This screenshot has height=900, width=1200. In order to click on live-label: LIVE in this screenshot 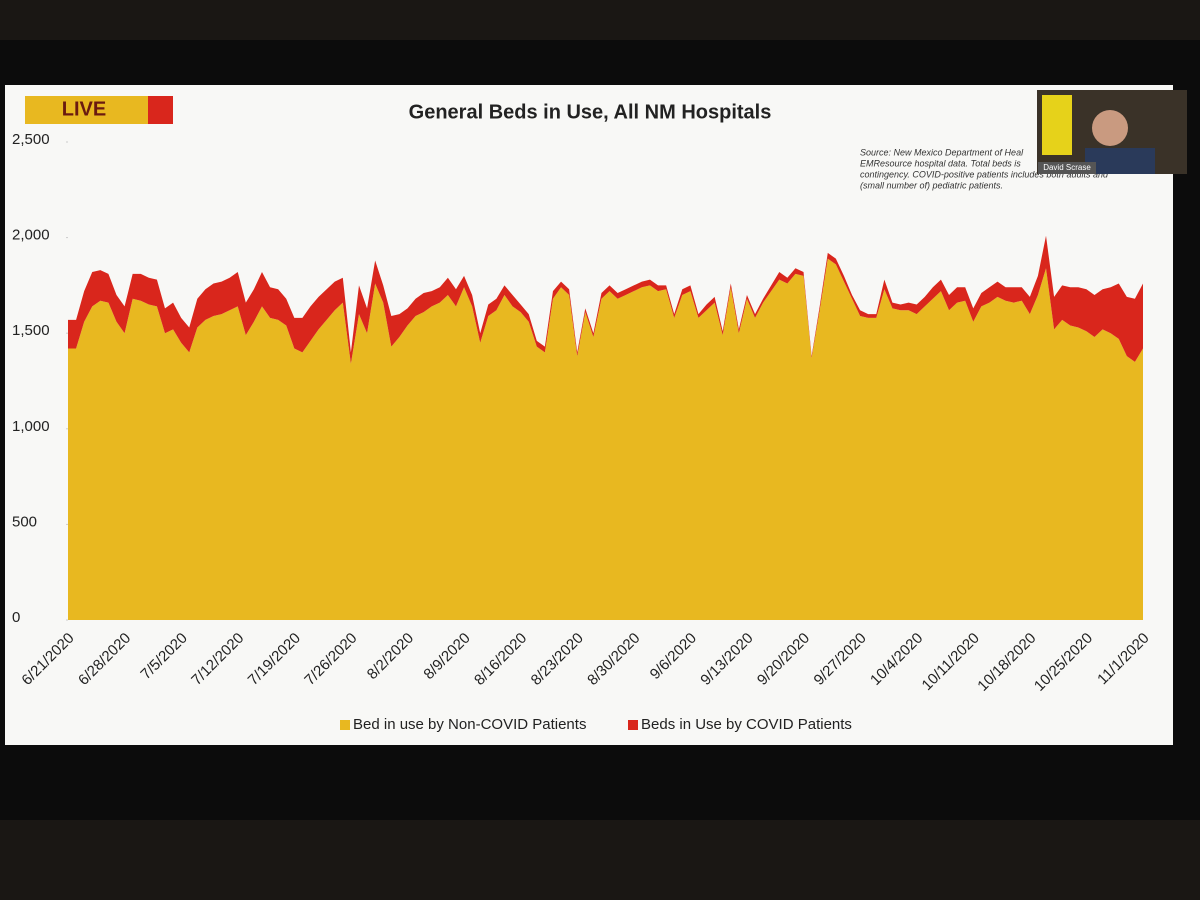, I will do `click(84, 109)`.